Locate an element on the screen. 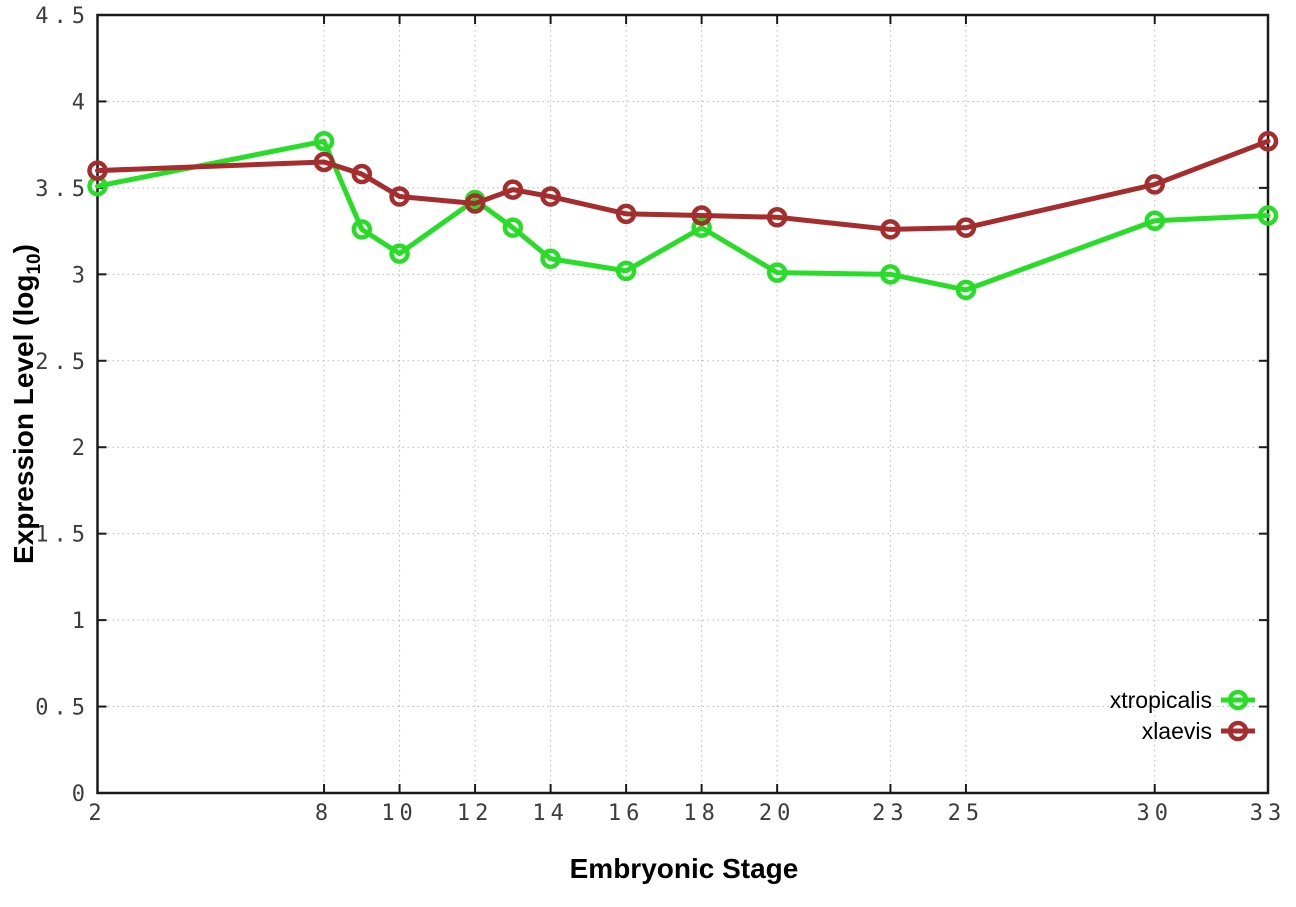 The height and width of the screenshot is (907, 1296). x-axis-title: Embryonic Stage is located at coordinates (684, 868).